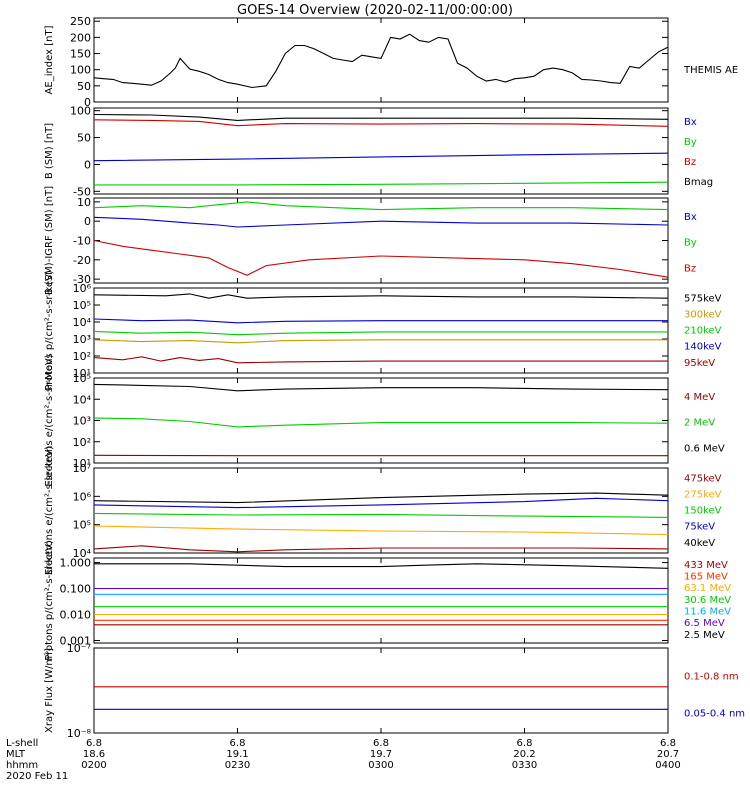 Image resolution: width=750 pixels, height=800 pixels. What do you see at coordinates (706, 565) in the screenshot?
I see `legend-label: 433 MeV` at bounding box center [706, 565].